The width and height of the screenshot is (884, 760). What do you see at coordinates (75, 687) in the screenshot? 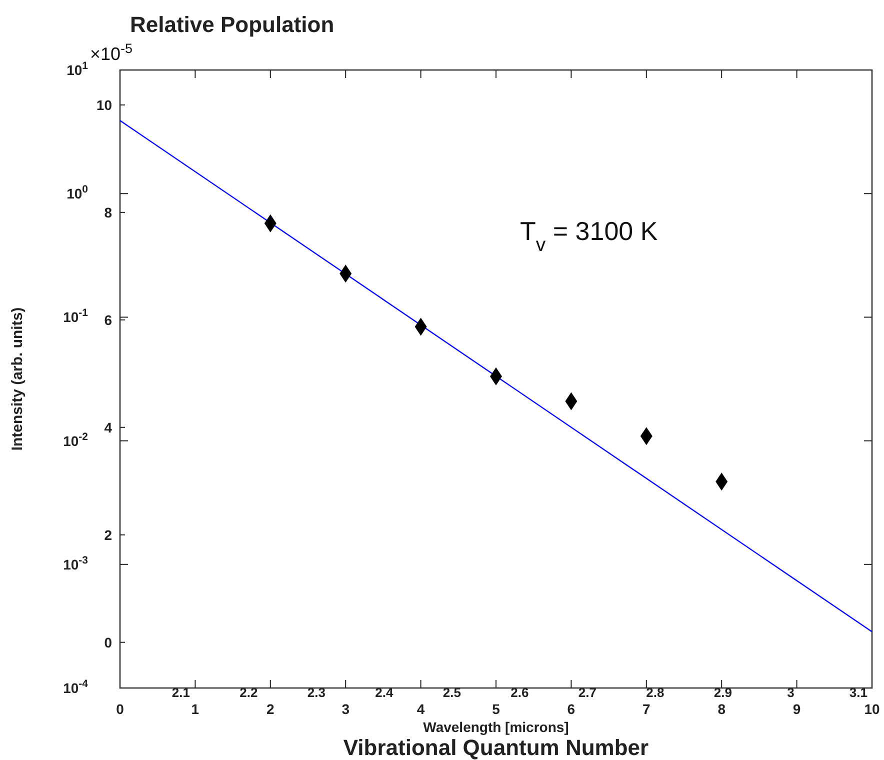
I see `y-tick-label: 10$^{-4}$` at bounding box center [75, 687].